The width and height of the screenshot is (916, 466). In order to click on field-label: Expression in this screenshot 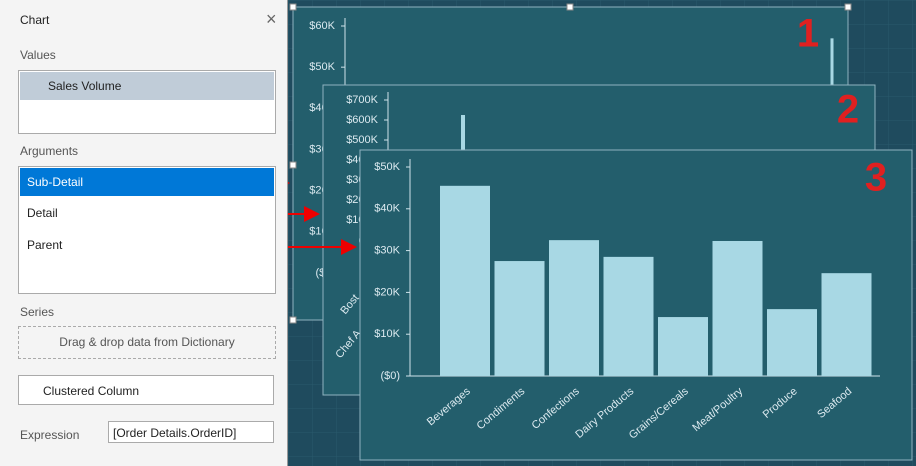, I will do `click(50, 435)`.